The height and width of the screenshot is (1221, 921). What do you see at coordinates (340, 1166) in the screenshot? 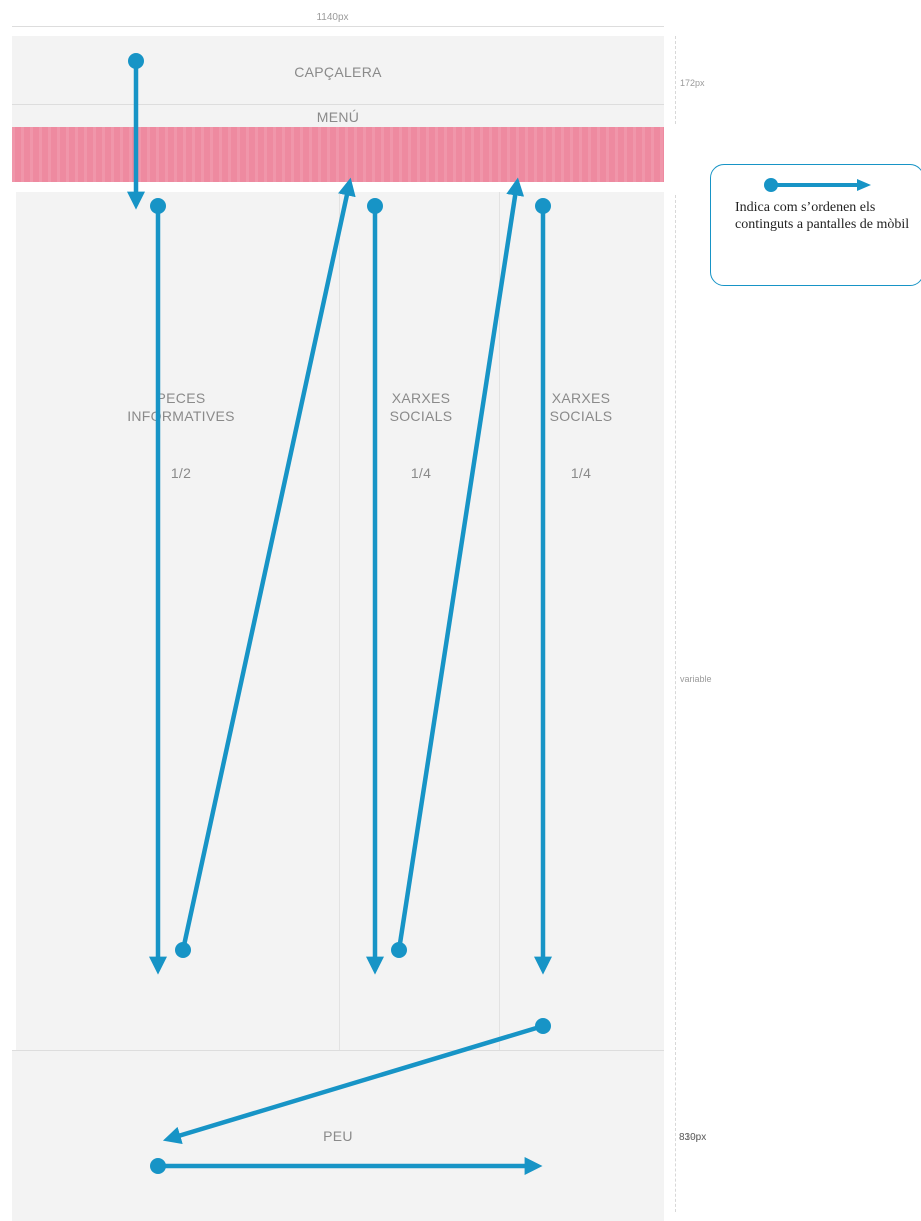
I see `arrow-footer-horizontal` at bounding box center [340, 1166].